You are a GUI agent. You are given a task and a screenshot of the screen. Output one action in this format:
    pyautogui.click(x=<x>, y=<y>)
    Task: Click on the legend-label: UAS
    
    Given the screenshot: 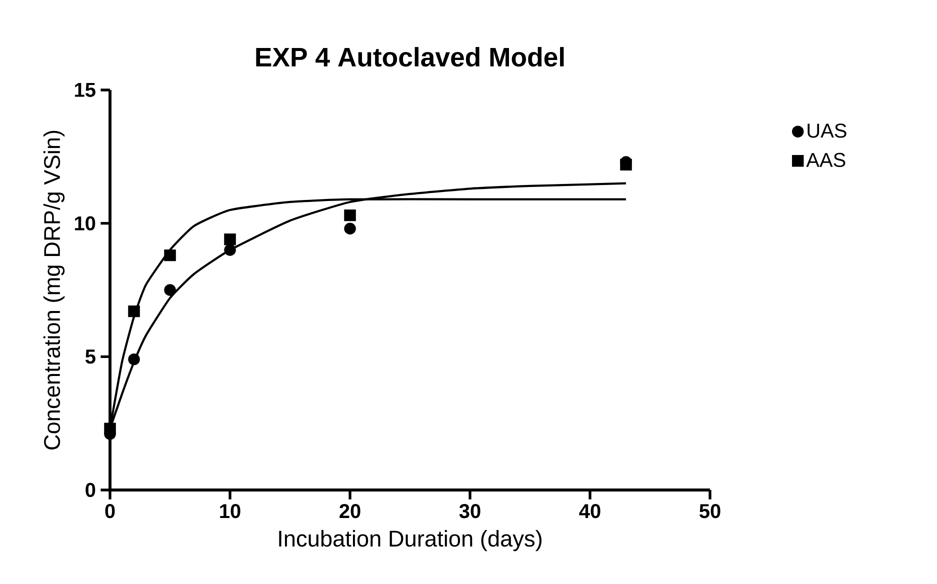 What is the action you would take?
    pyautogui.click(x=827, y=131)
    